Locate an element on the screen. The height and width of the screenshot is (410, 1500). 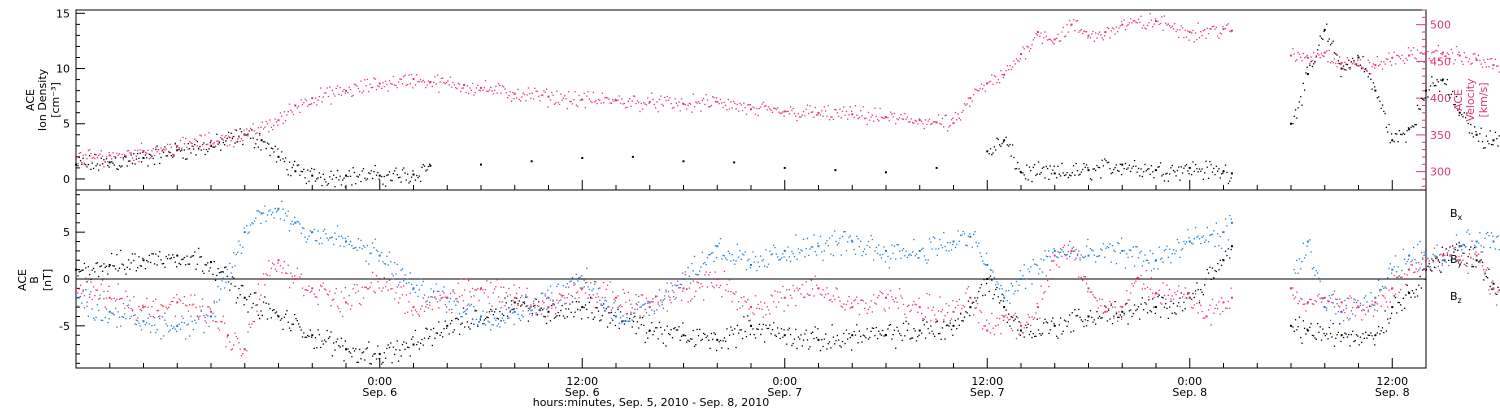
density-series-point is located at coordinates (1341, 68).